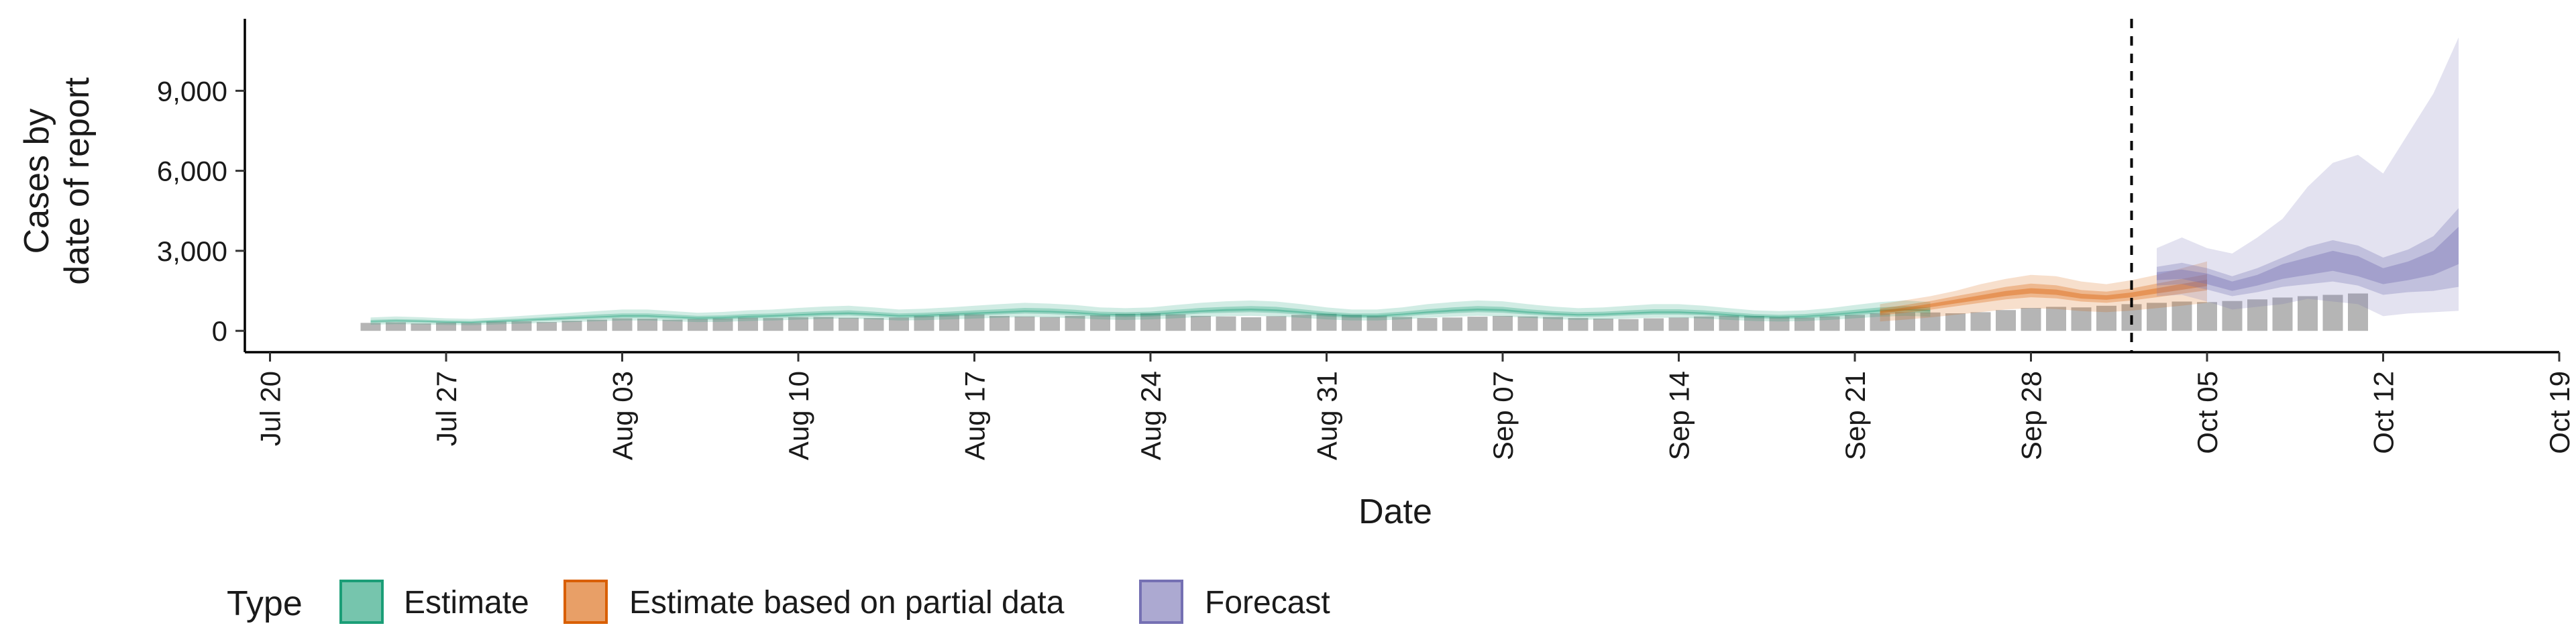 The width and height of the screenshot is (2576, 644). I want to click on legend-swatch-estimate, so click(361, 602).